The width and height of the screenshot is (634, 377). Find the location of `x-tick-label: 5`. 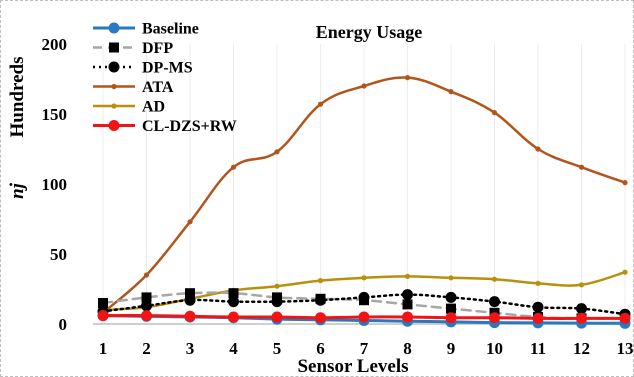

x-tick-label: 5 is located at coordinates (277, 348).